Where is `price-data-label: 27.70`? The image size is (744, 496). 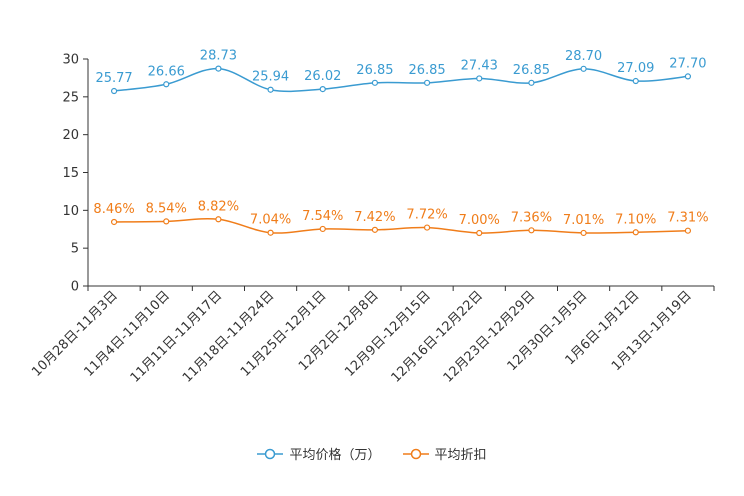 price-data-label: 27.70 is located at coordinates (687, 63).